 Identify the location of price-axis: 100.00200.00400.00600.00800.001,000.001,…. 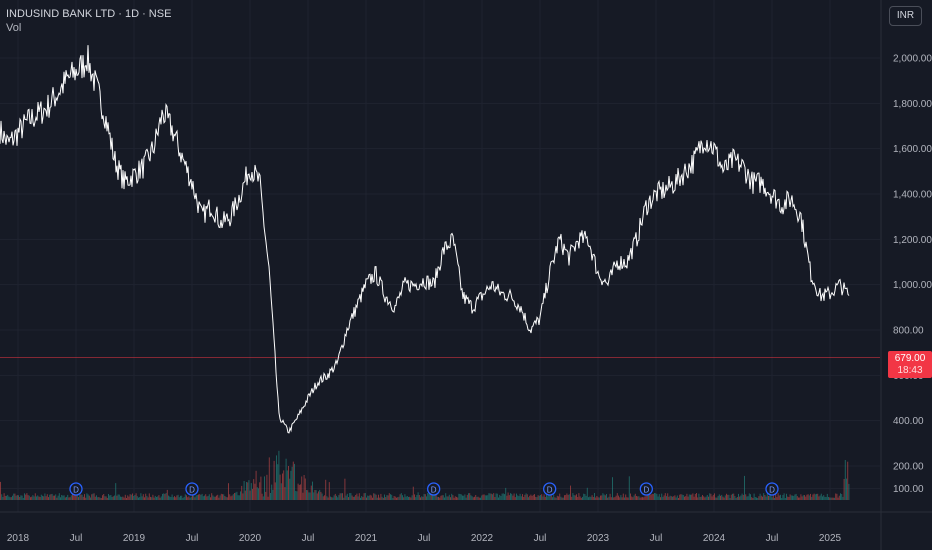
(912, 275).